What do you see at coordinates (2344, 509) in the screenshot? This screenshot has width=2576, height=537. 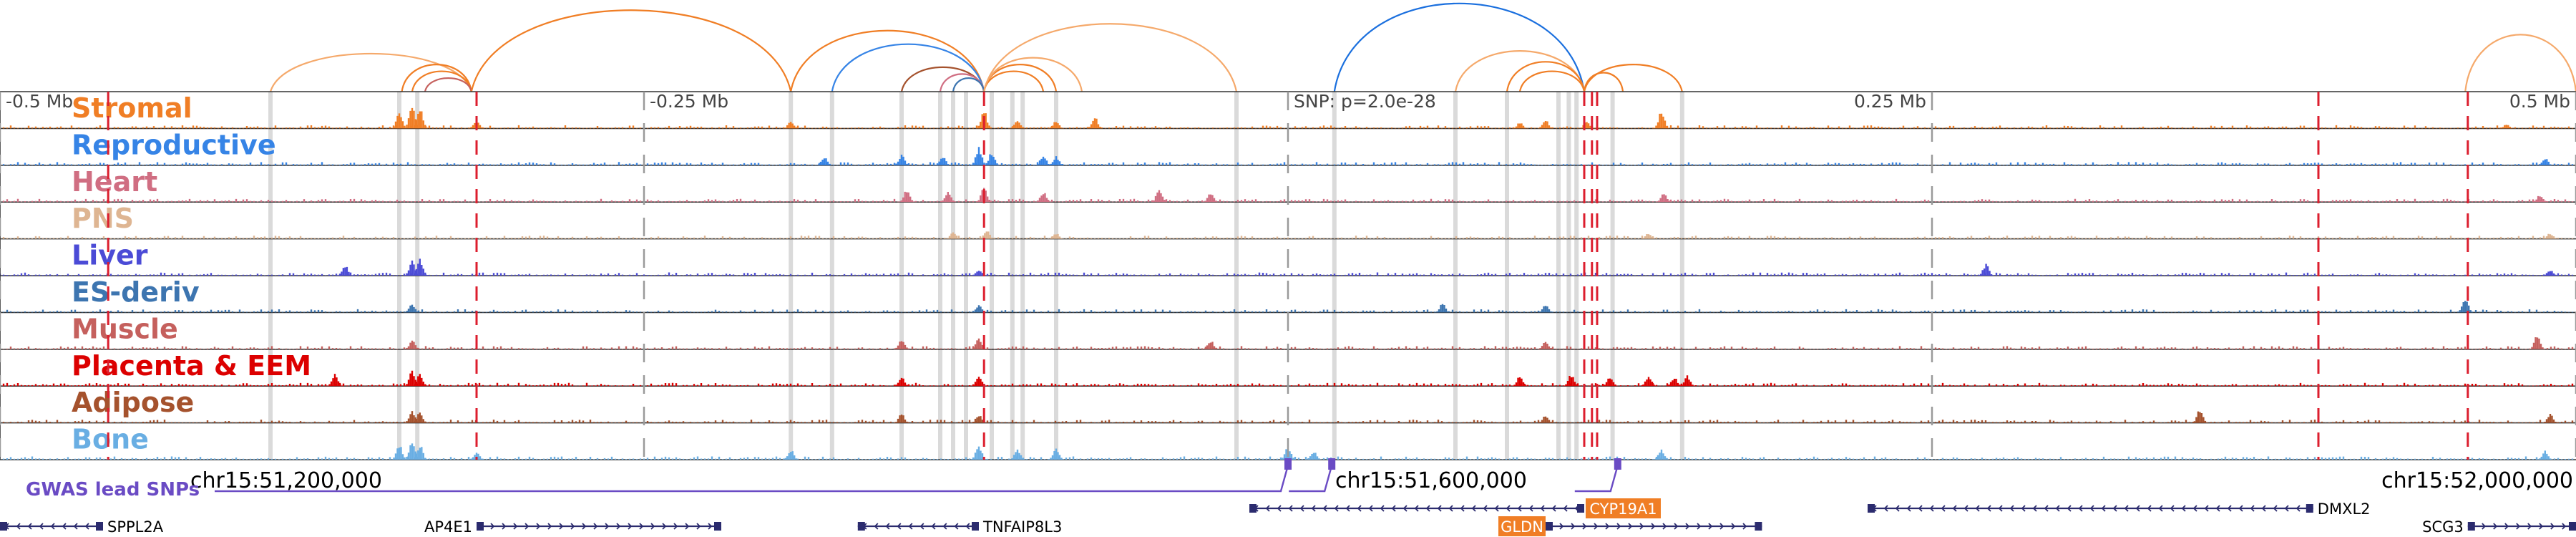 I see `gene-label: DMXL2` at bounding box center [2344, 509].